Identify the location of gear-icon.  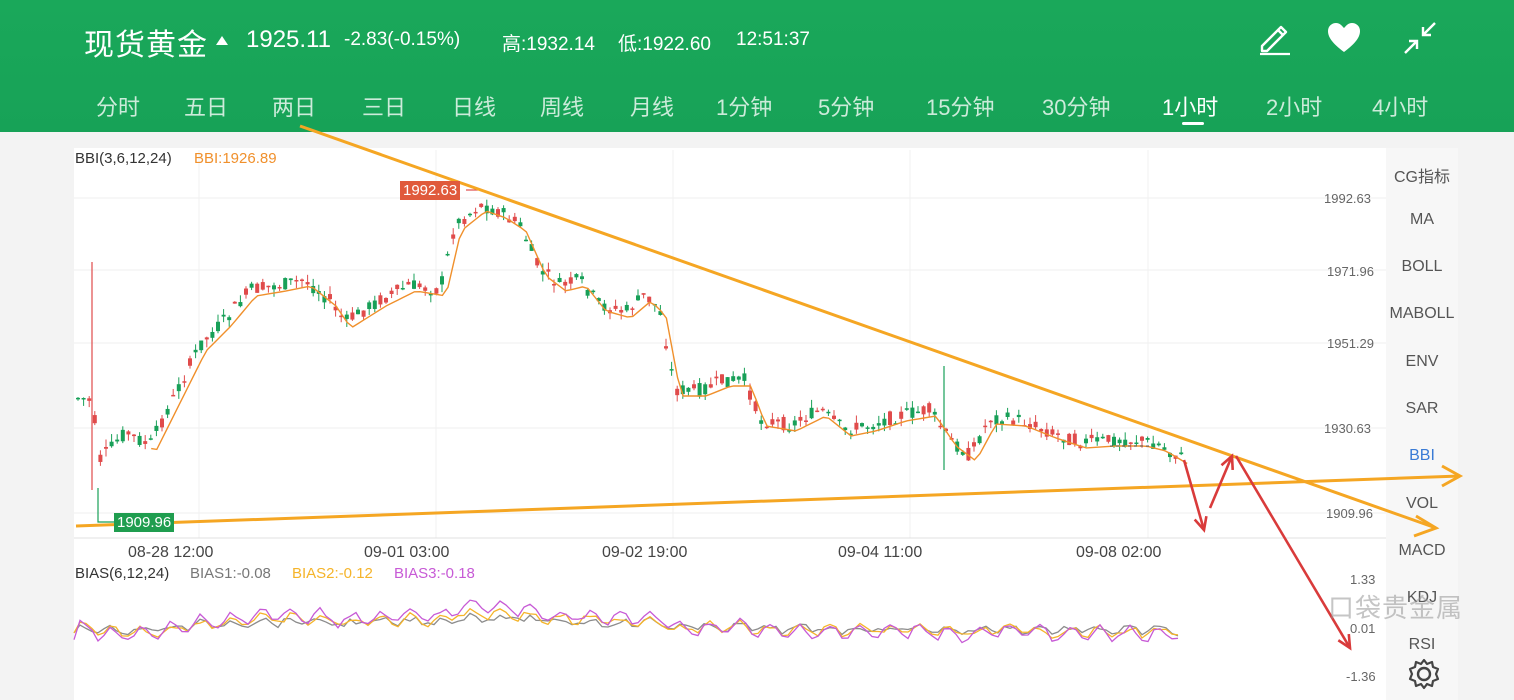
(1424, 674).